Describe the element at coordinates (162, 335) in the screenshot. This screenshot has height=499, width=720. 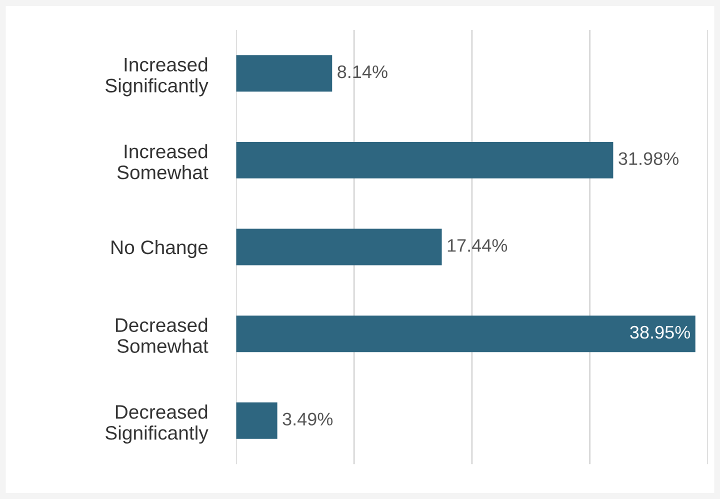
I see `y-tick-label: Decreased Somewhat` at that location.